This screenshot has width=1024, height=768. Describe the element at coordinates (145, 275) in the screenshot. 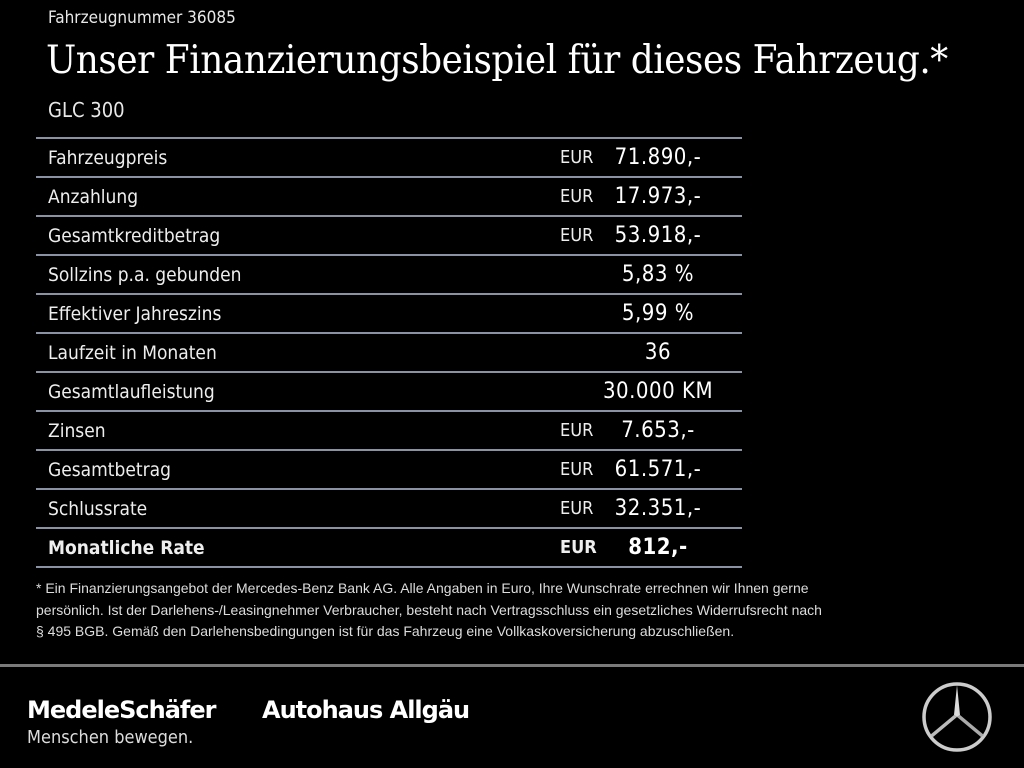

I see `row-label: Sollzins p.a. gebunden` at that location.